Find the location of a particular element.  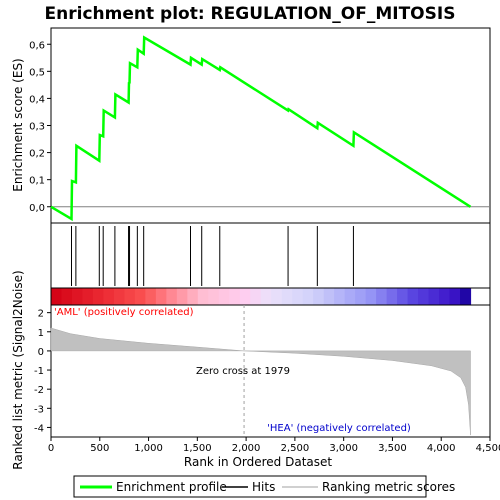

es-y-tick-label: 0,5 is located at coordinates (37, 72).